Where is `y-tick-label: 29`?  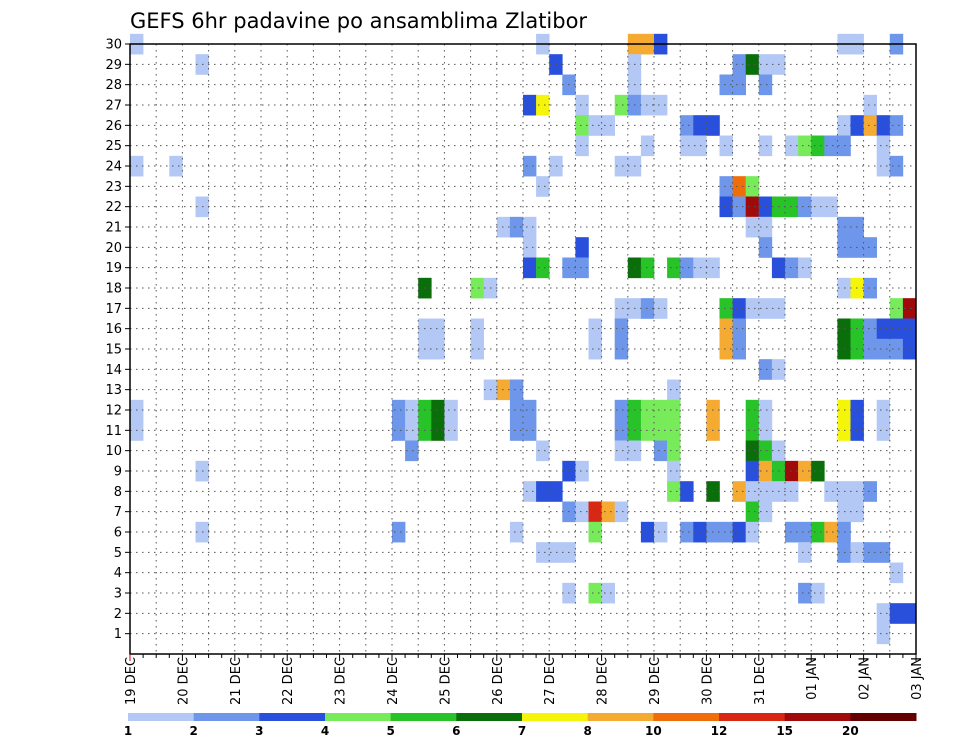 y-tick-label: 29 is located at coordinates (113, 65).